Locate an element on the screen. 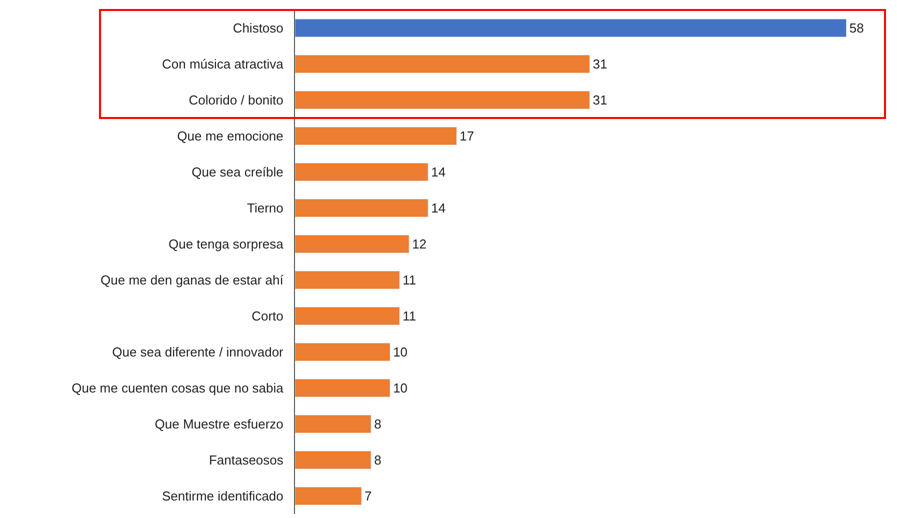 The image size is (897, 518). y-tick-label: Con música atractiva is located at coordinates (223, 64).